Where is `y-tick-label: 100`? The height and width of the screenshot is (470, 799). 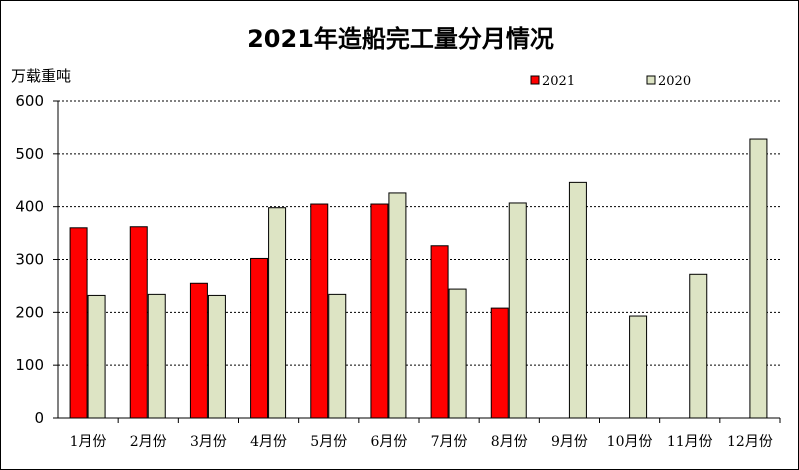
y-tick-label: 100 is located at coordinates (29, 365).